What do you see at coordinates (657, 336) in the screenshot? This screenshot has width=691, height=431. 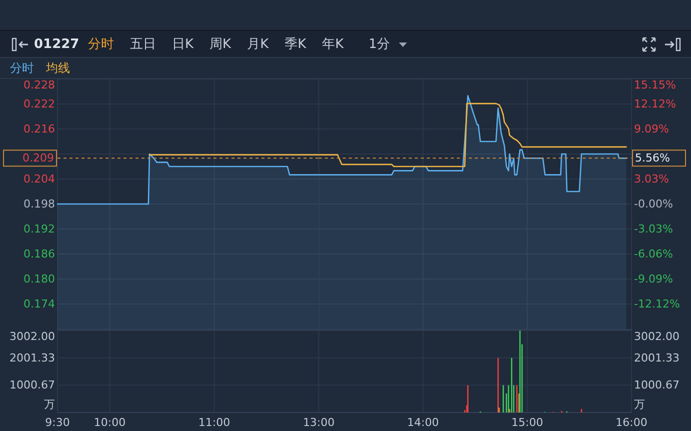 I see `y2-tick-label: 3002.00` at bounding box center [657, 336].